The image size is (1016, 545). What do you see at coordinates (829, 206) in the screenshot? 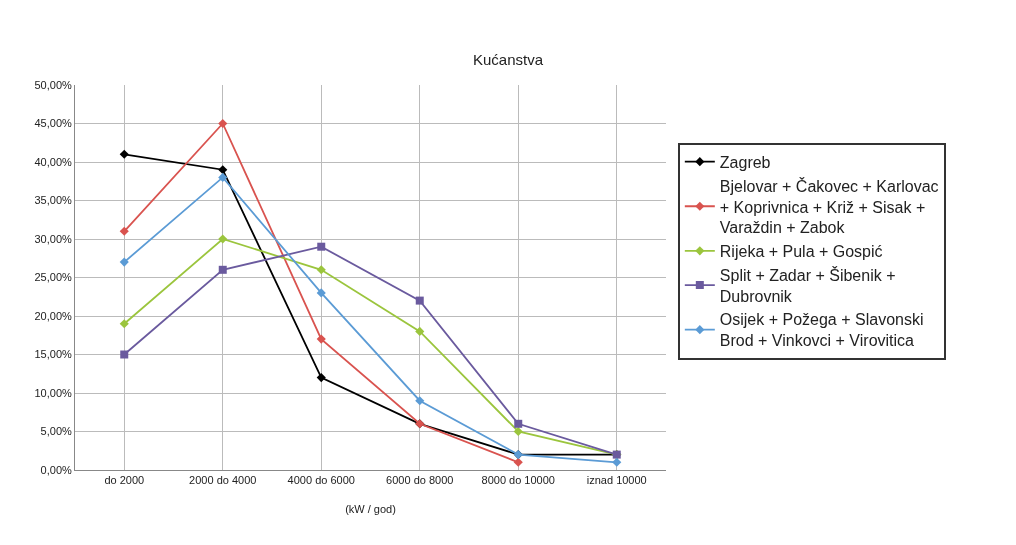
I see `legend-label: Bjelovar + Čakovec + Karlovac + Koprivnica + Križ + Sisak + Varaždin + Zabok` at bounding box center [829, 206].